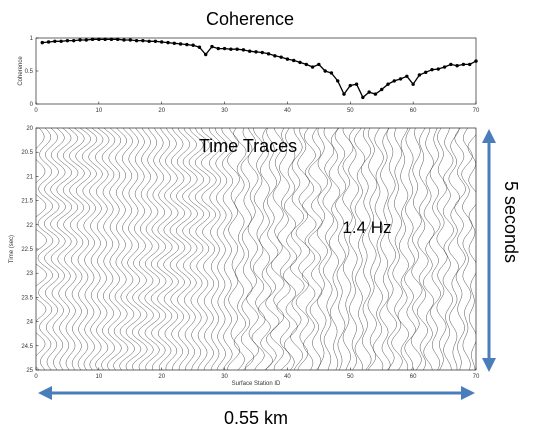 The image size is (533, 431). Describe the element at coordinates (489, 365) in the screenshot. I see `time-span-arrow-head-bottom` at that location.